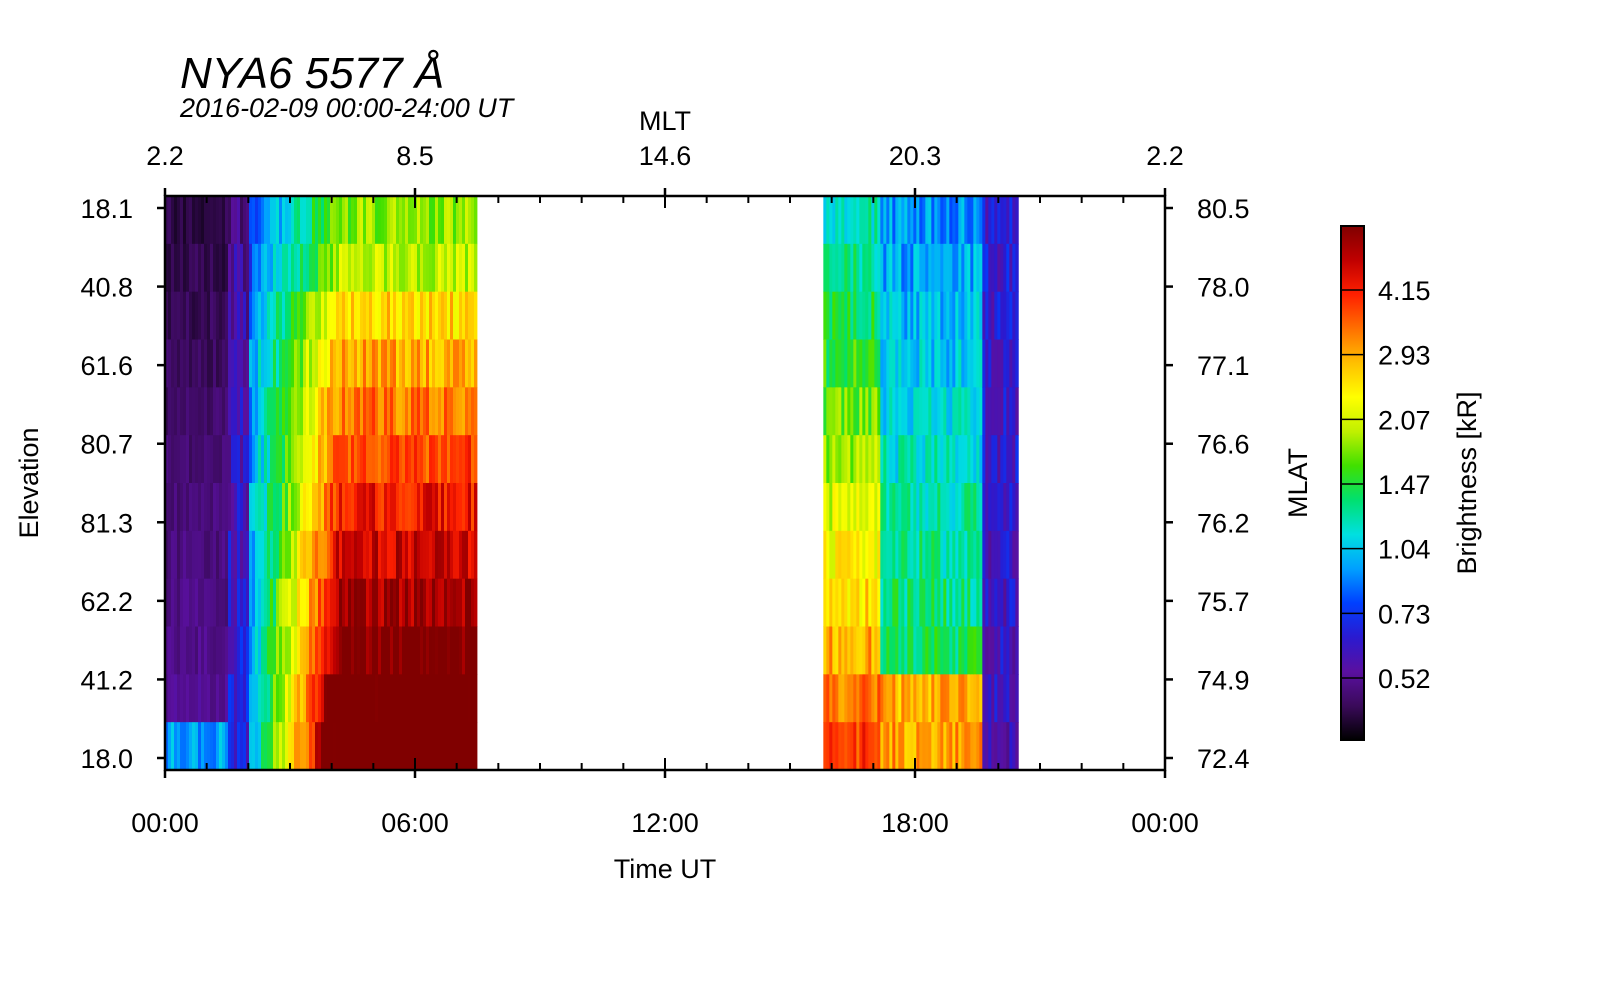 The image size is (1600, 1000). Describe the element at coordinates (1223, 445) in the screenshot. I see `mlat-tick-label: 76.6` at that location.